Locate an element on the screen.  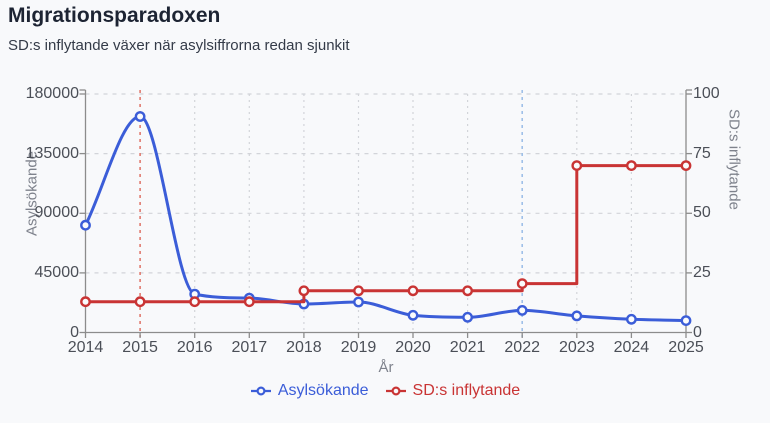
x-axis-tick-label: 2021 is located at coordinates (467, 347).